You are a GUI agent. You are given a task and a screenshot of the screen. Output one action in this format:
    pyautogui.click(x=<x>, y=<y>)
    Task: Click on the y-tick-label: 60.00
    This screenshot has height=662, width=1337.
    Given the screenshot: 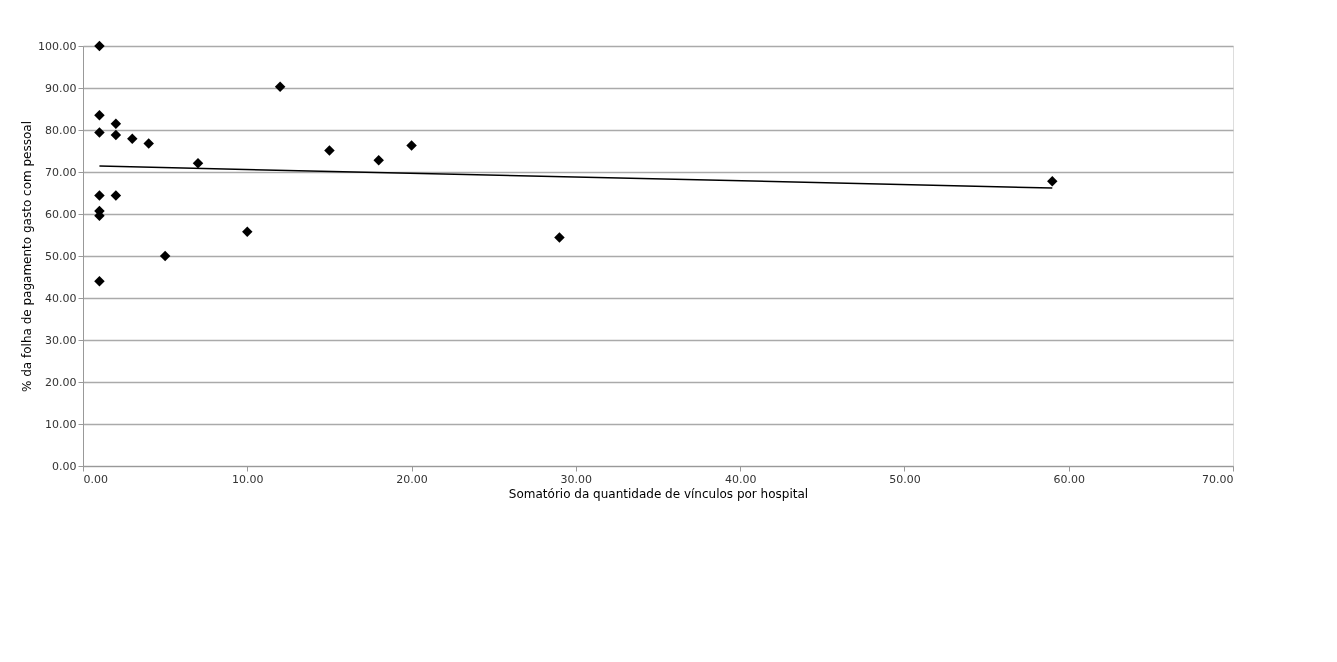 What is the action you would take?
    pyautogui.click(x=61, y=214)
    